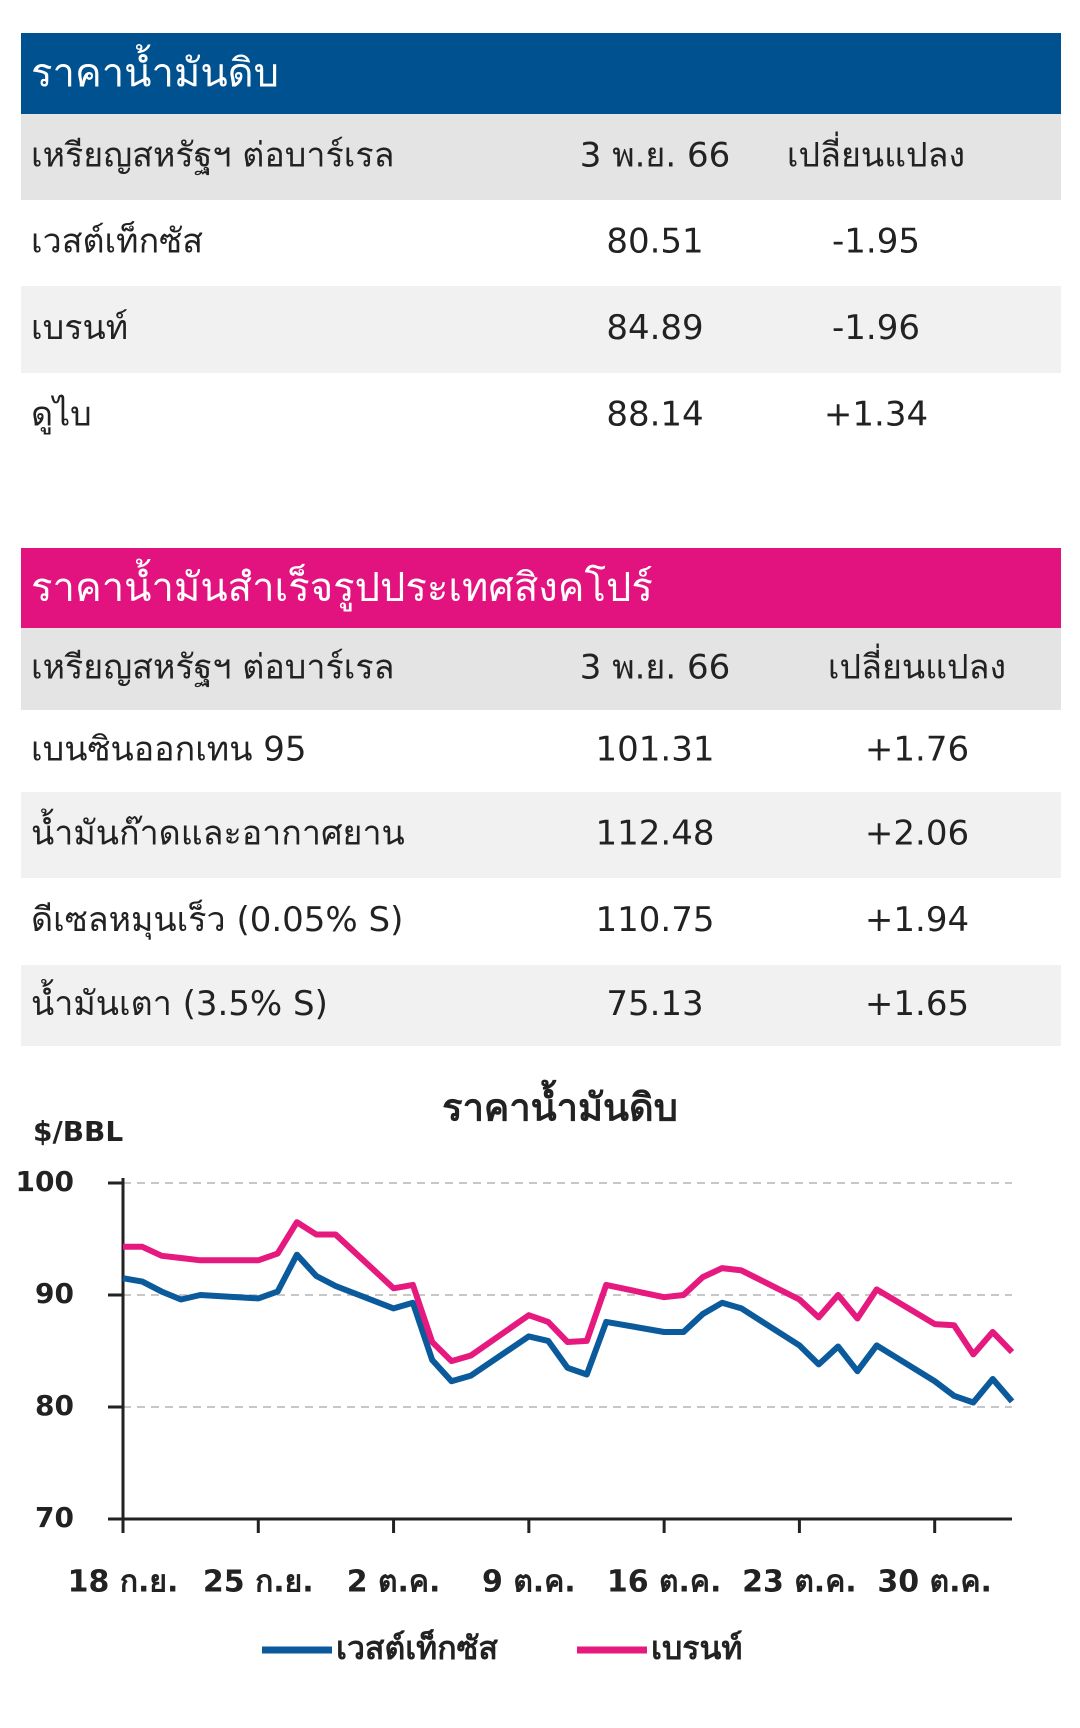  What do you see at coordinates (155, 70) in the screenshot?
I see `table-title: ราคาน้ำมันดิบ` at bounding box center [155, 70].